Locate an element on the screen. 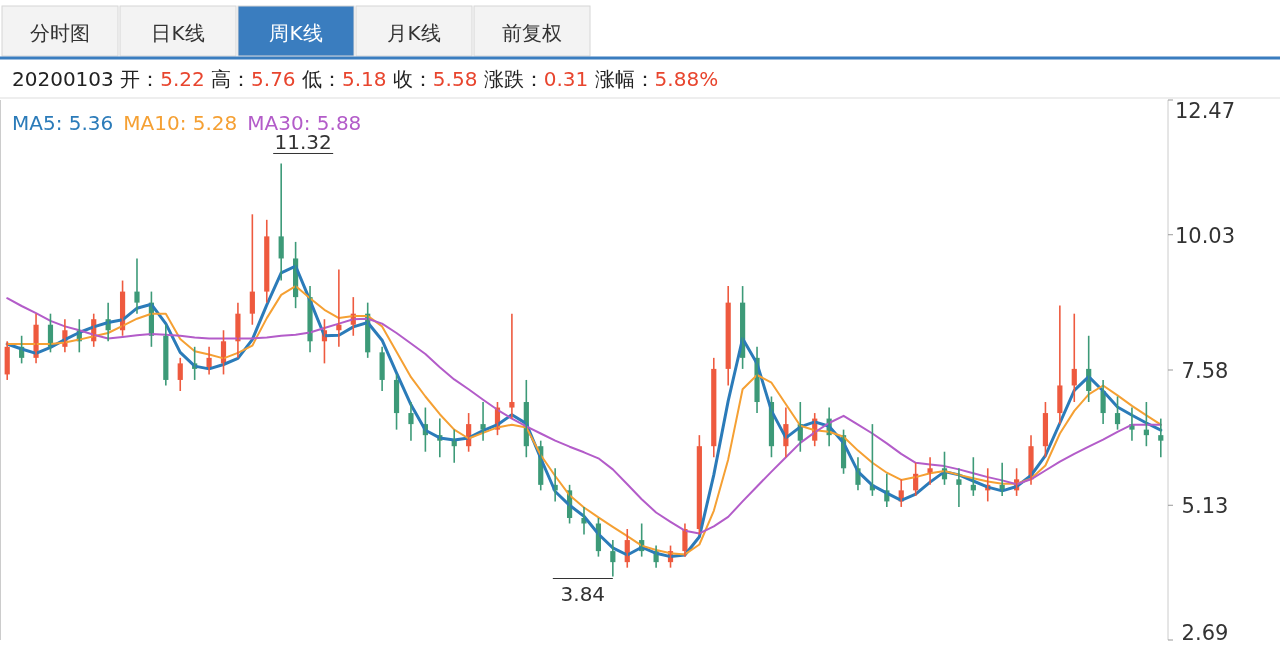 The width and height of the screenshot is (1280, 646). annotation: 3.84 is located at coordinates (583, 593).